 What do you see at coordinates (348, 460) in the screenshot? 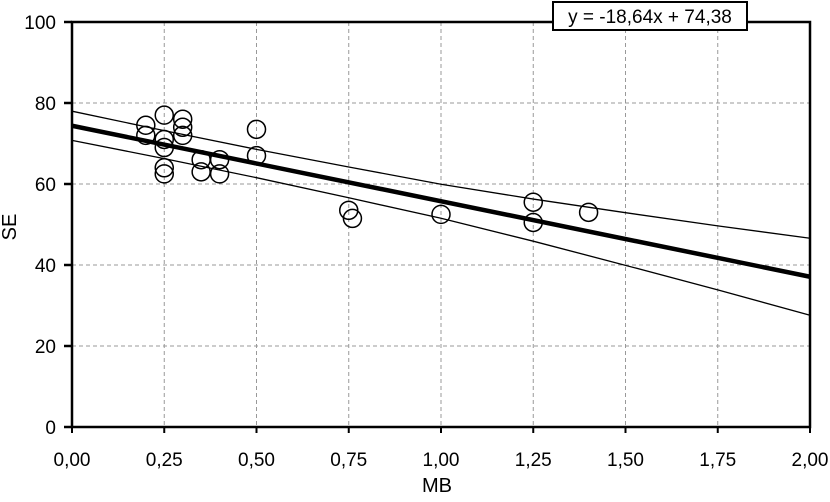
I see `x-tick-label: 0,75` at bounding box center [348, 460].